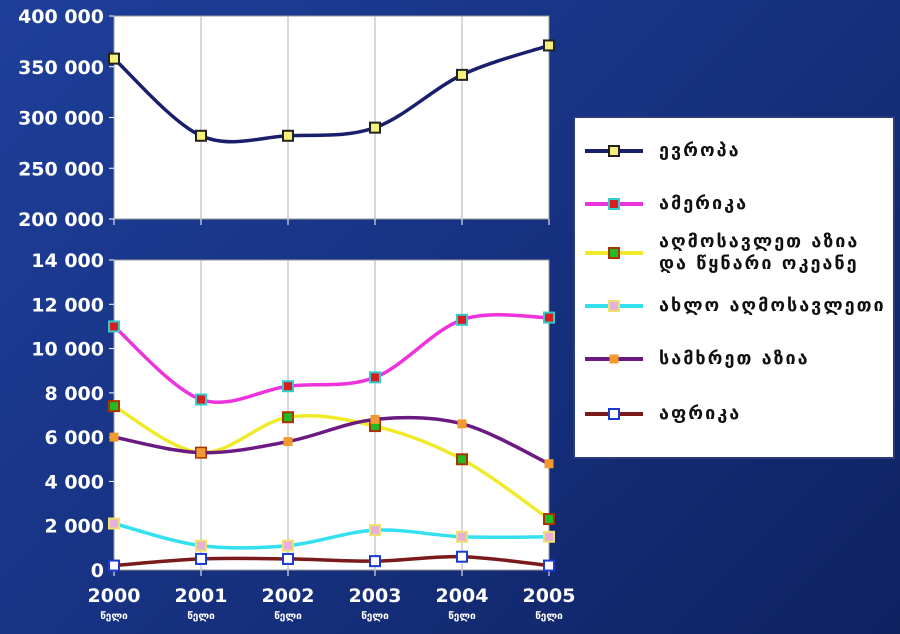  I want to click on legend-item-east-asia-pacific: აღმოსავლეთ აზია და წყნარი ოკეანე, so click(721, 253).